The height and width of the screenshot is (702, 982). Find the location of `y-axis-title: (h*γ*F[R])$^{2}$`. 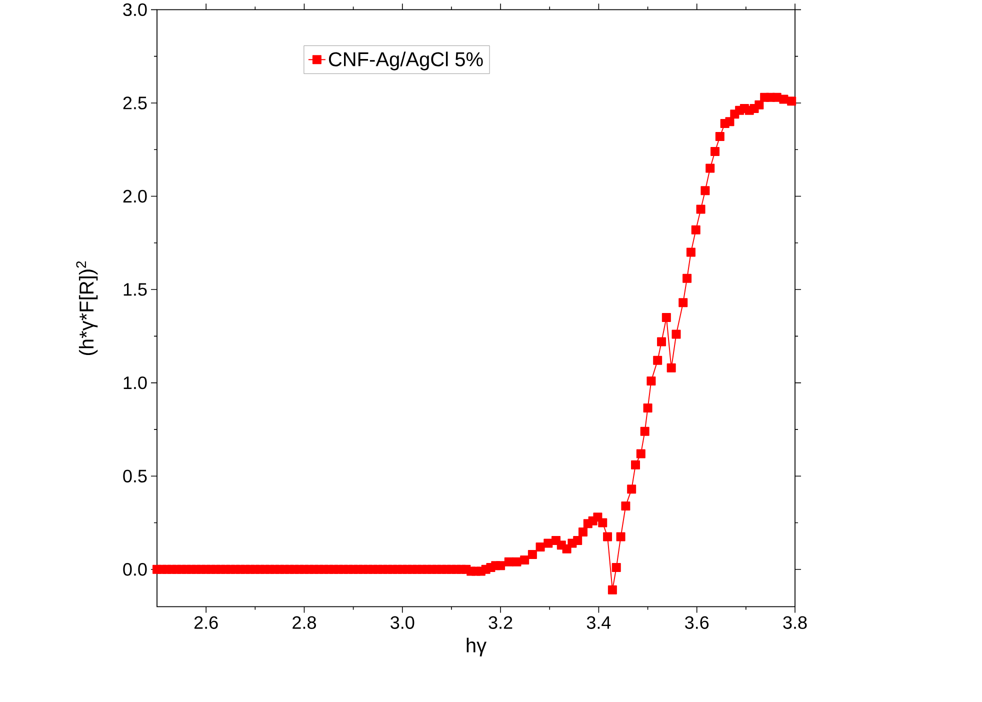

y-axis-title: (h*γ*F[R])$^{2}$ is located at coordinates (87, 309).